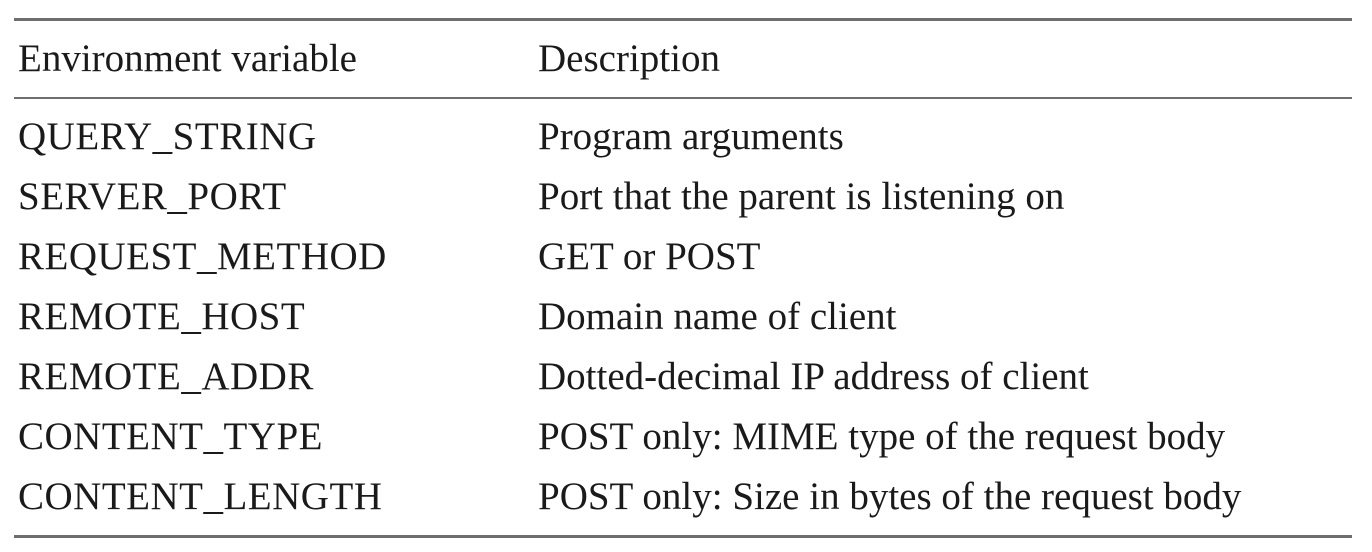 The width and height of the screenshot is (1372, 552). I want to click on table-row: QUERY_STRING Program arguments, so click(683, 133).